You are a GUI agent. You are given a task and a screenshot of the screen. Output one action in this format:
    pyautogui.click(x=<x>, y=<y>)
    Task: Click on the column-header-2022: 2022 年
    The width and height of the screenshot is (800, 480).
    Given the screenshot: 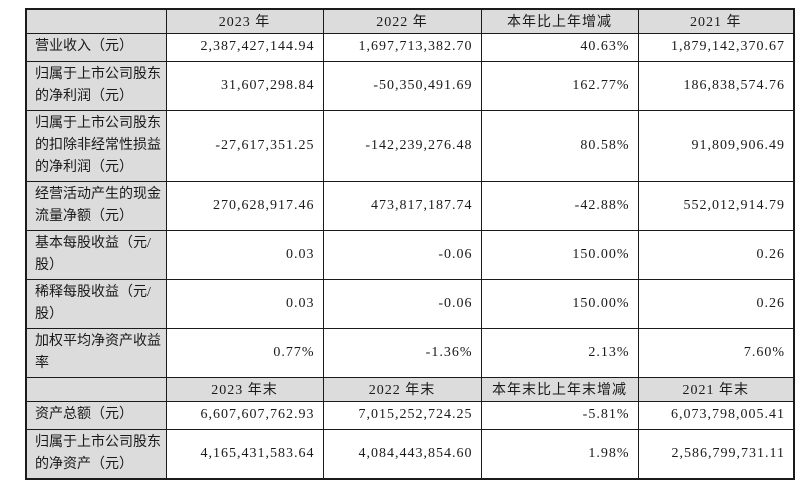 What is the action you would take?
    pyautogui.click(x=402, y=21)
    